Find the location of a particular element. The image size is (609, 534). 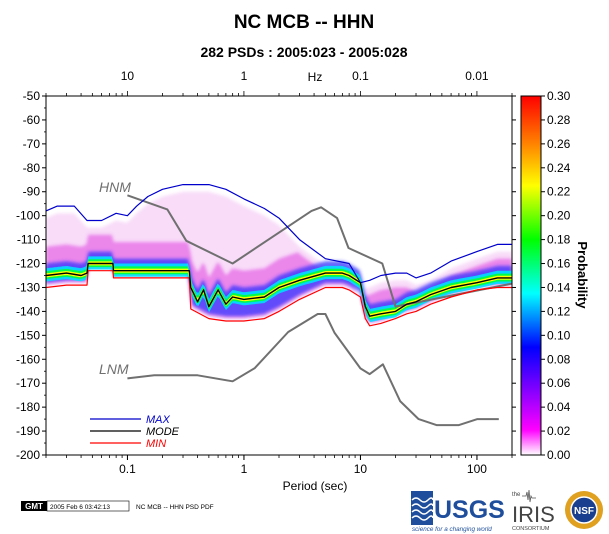

colorbar-tick-label: 0.26 is located at coordinates (559, 144).